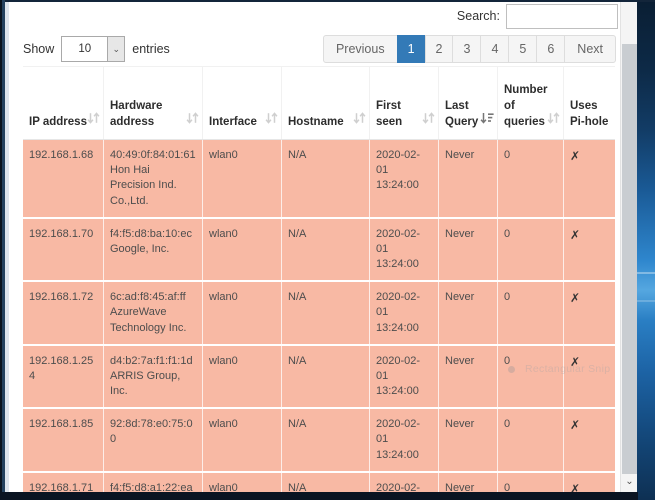  Describe the element at coordinates (151, 49) in the screenshot. I see `entries-label: entries` at that location.